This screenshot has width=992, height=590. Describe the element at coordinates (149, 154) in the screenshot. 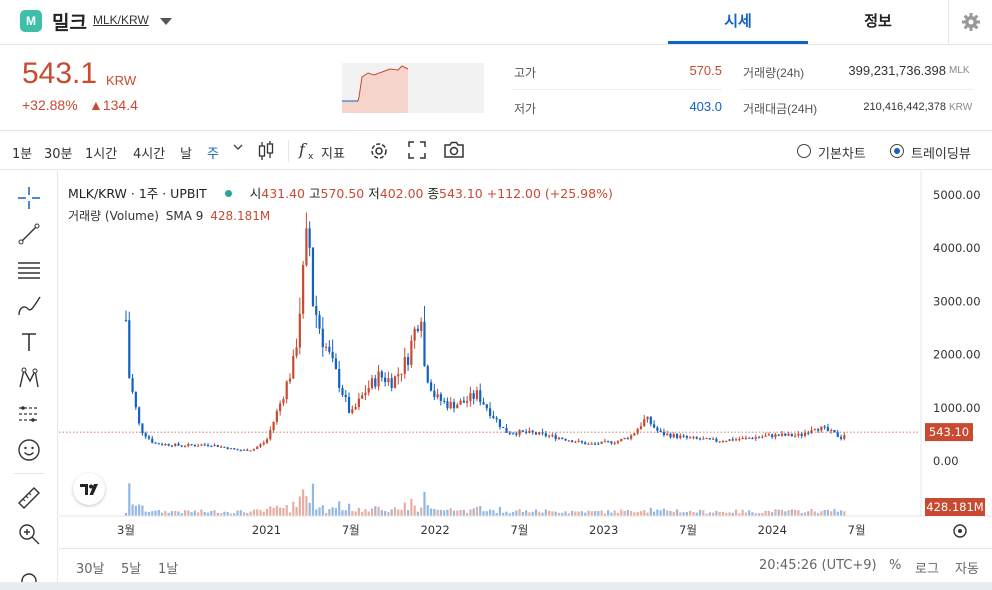

I see `interval-4h: 4시간` at that location.